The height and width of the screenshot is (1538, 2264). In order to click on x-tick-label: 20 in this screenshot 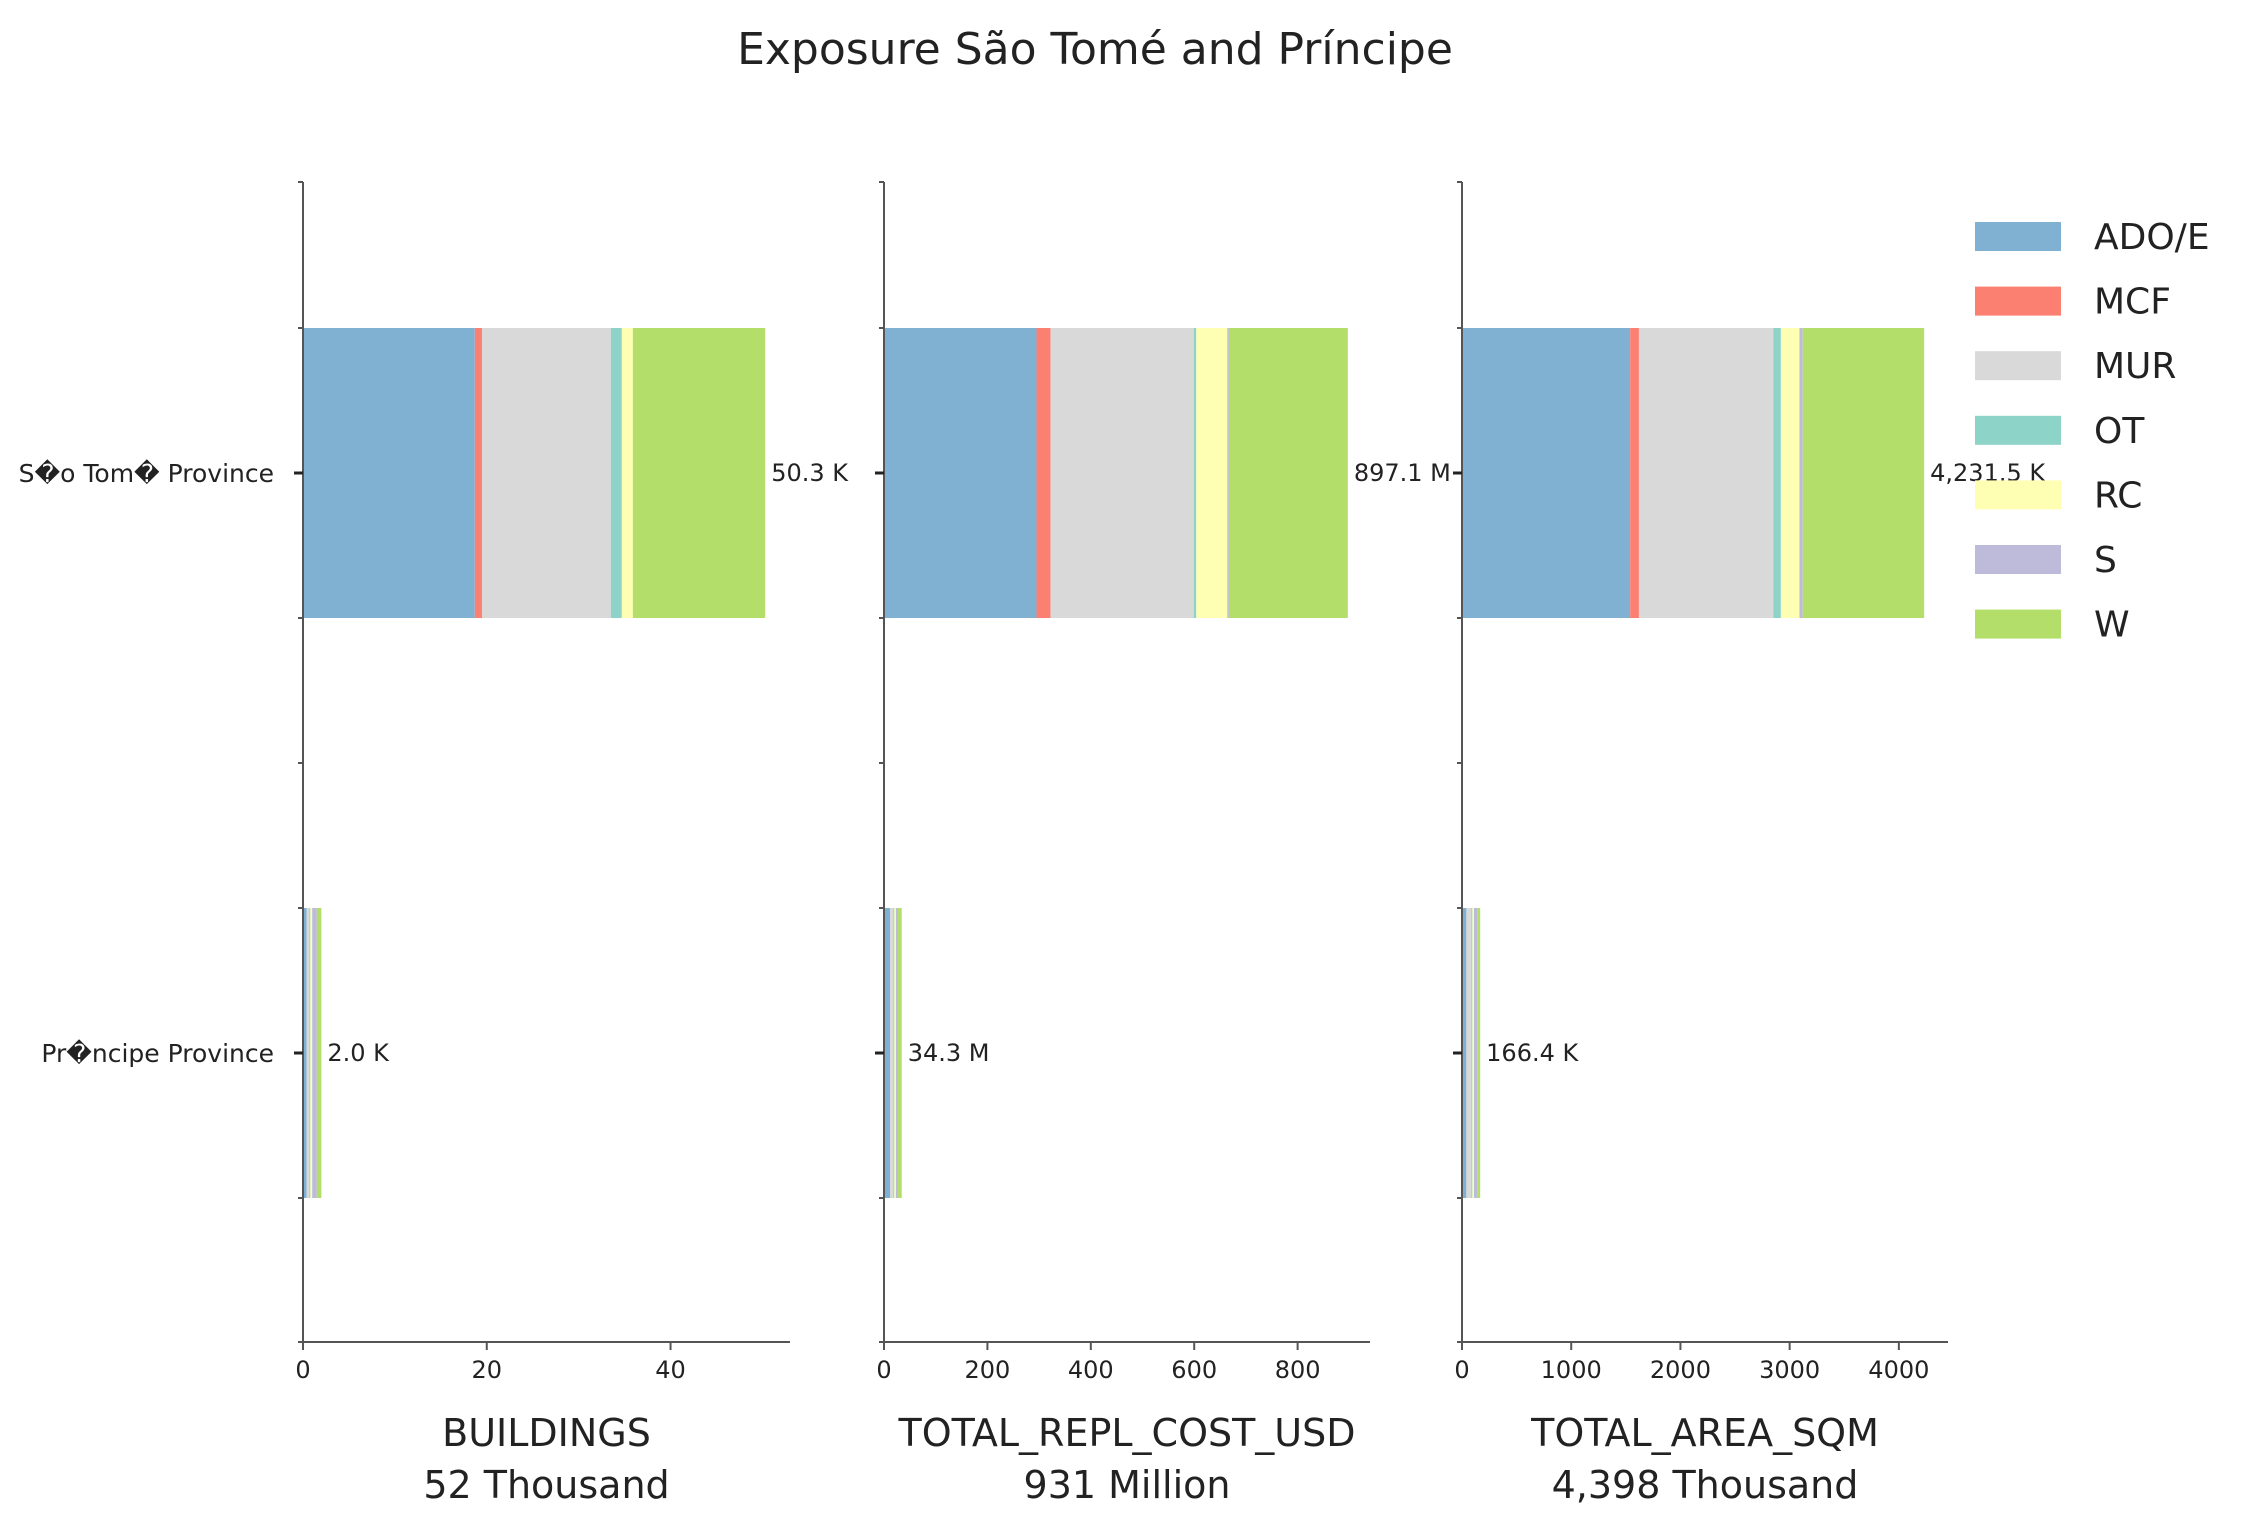, I will do `click(486, 1370)`.